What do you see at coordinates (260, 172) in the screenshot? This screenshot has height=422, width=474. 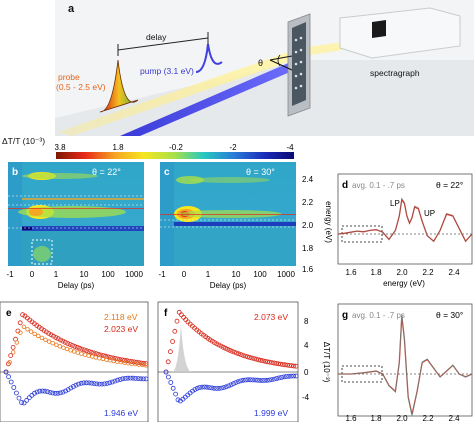 I see `panel-c-theta: θ = 30°` at bounding box center [260, 172].